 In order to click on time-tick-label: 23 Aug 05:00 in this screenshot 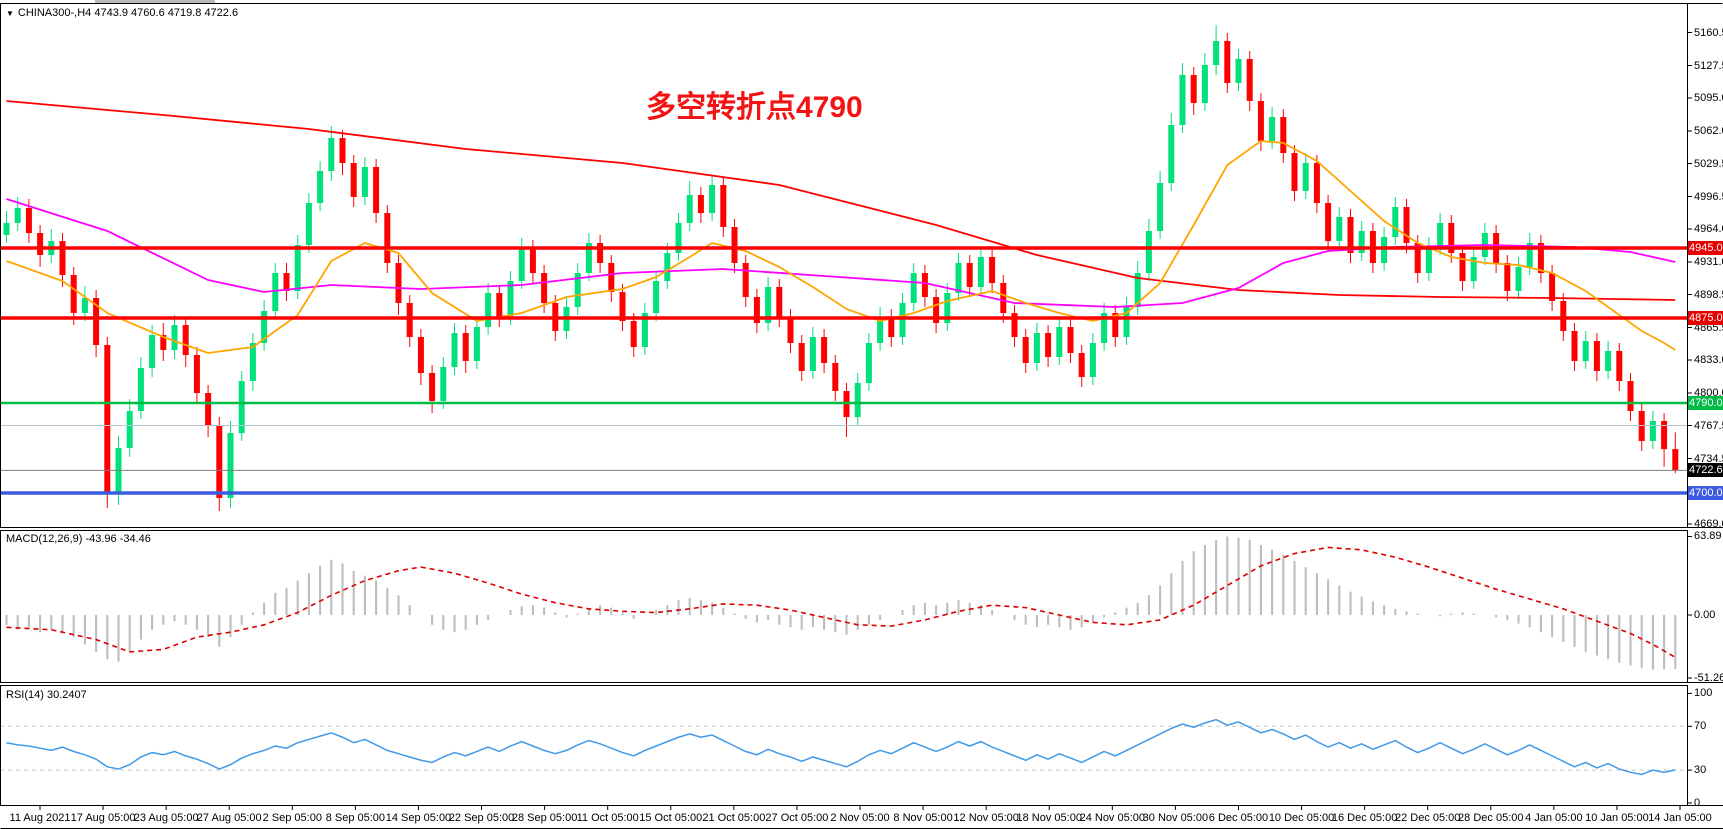, I will do `click(166, 818)`.